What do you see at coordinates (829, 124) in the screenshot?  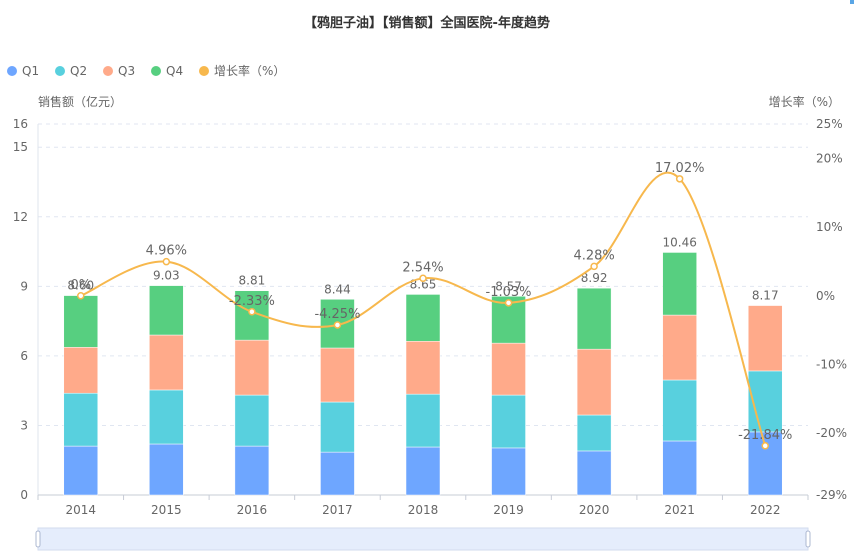 I see `y2-tick-label: 25%` at bounding box center [829, 124].